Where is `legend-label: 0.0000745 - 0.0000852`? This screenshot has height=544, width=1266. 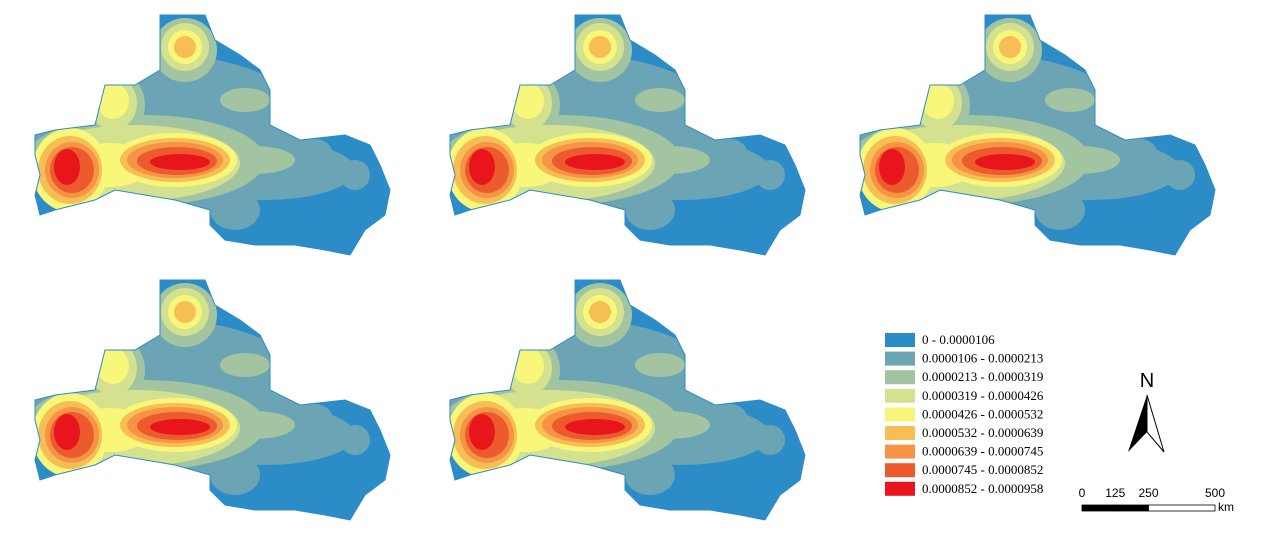
legend-label: 0.0000745 - 0.0000852 is located at coordinates (982, 469).